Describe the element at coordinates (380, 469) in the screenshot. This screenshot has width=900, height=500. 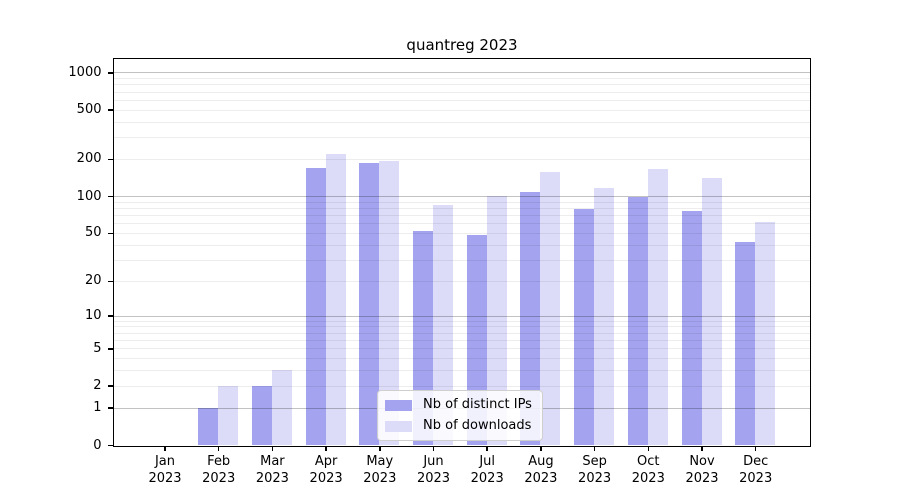
I see `x-tick-label: May 2023` at that location.